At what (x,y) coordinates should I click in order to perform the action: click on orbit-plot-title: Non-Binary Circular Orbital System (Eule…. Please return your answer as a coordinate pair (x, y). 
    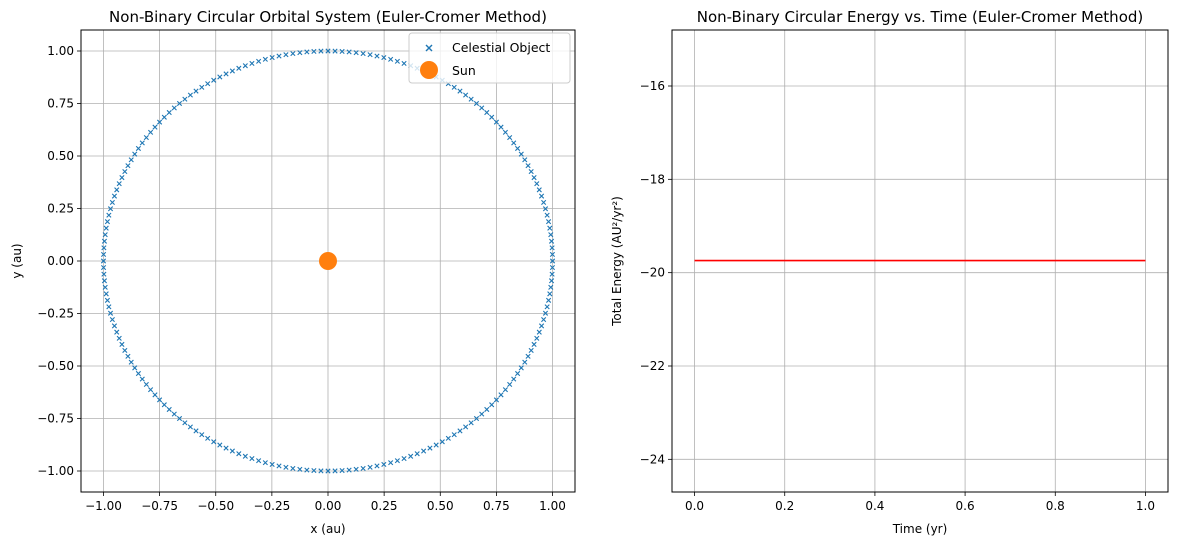
    Looking at the image, I should click on (328, 17).